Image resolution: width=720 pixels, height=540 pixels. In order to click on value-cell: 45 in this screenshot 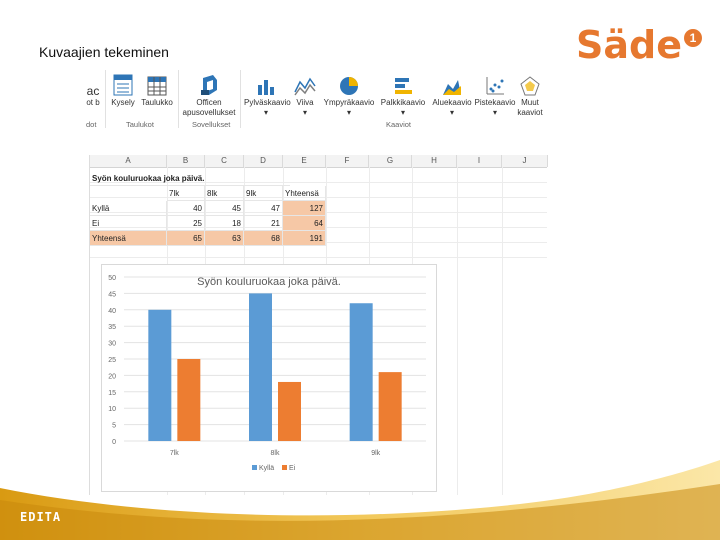, I will do `click(224, 208)`.